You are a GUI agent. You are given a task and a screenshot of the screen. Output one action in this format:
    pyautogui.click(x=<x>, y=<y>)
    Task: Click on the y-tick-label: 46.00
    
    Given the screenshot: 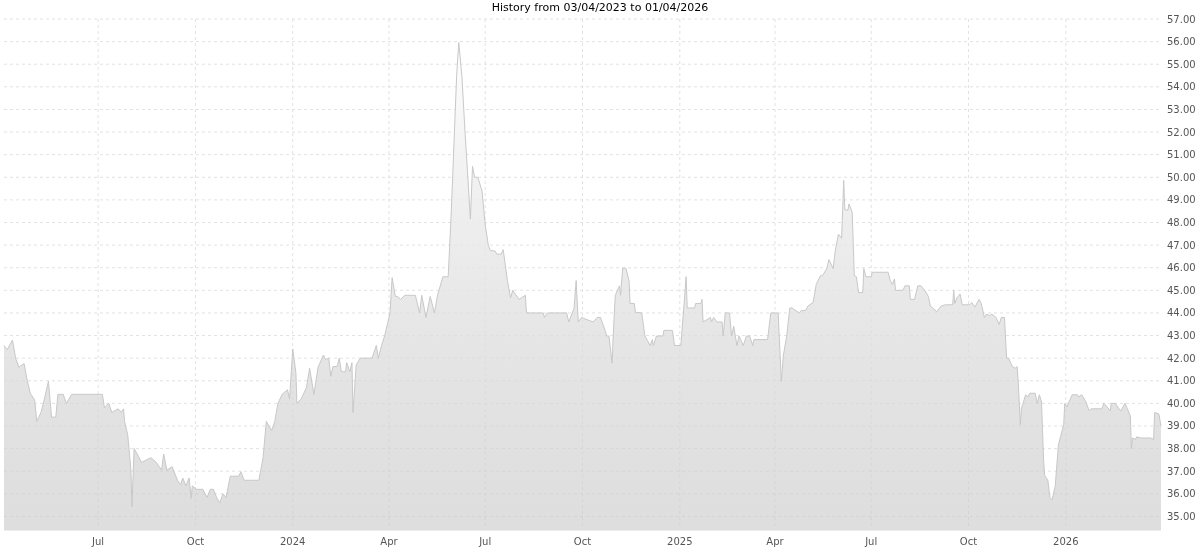 What is the action you would take?
    pyautogui.click(x=1181, y=268)
    